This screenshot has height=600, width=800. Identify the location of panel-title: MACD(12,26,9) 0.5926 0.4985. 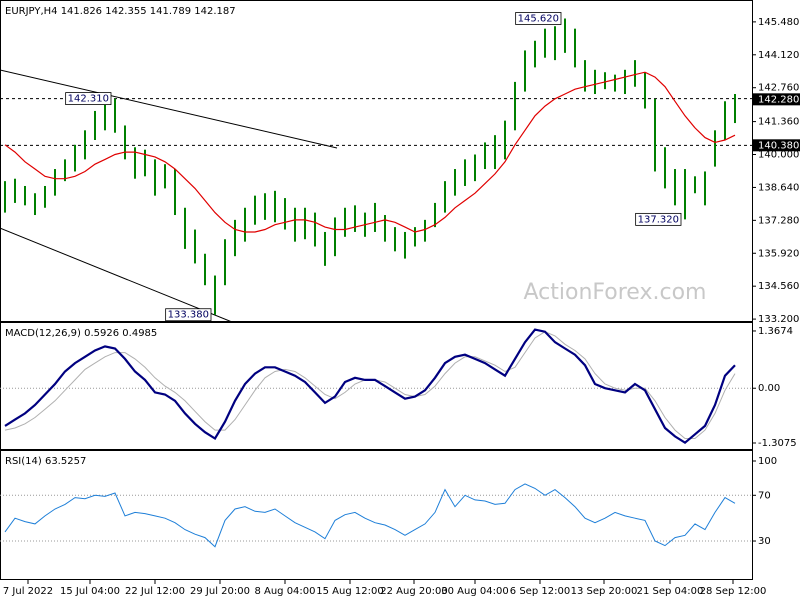
(81, 333).